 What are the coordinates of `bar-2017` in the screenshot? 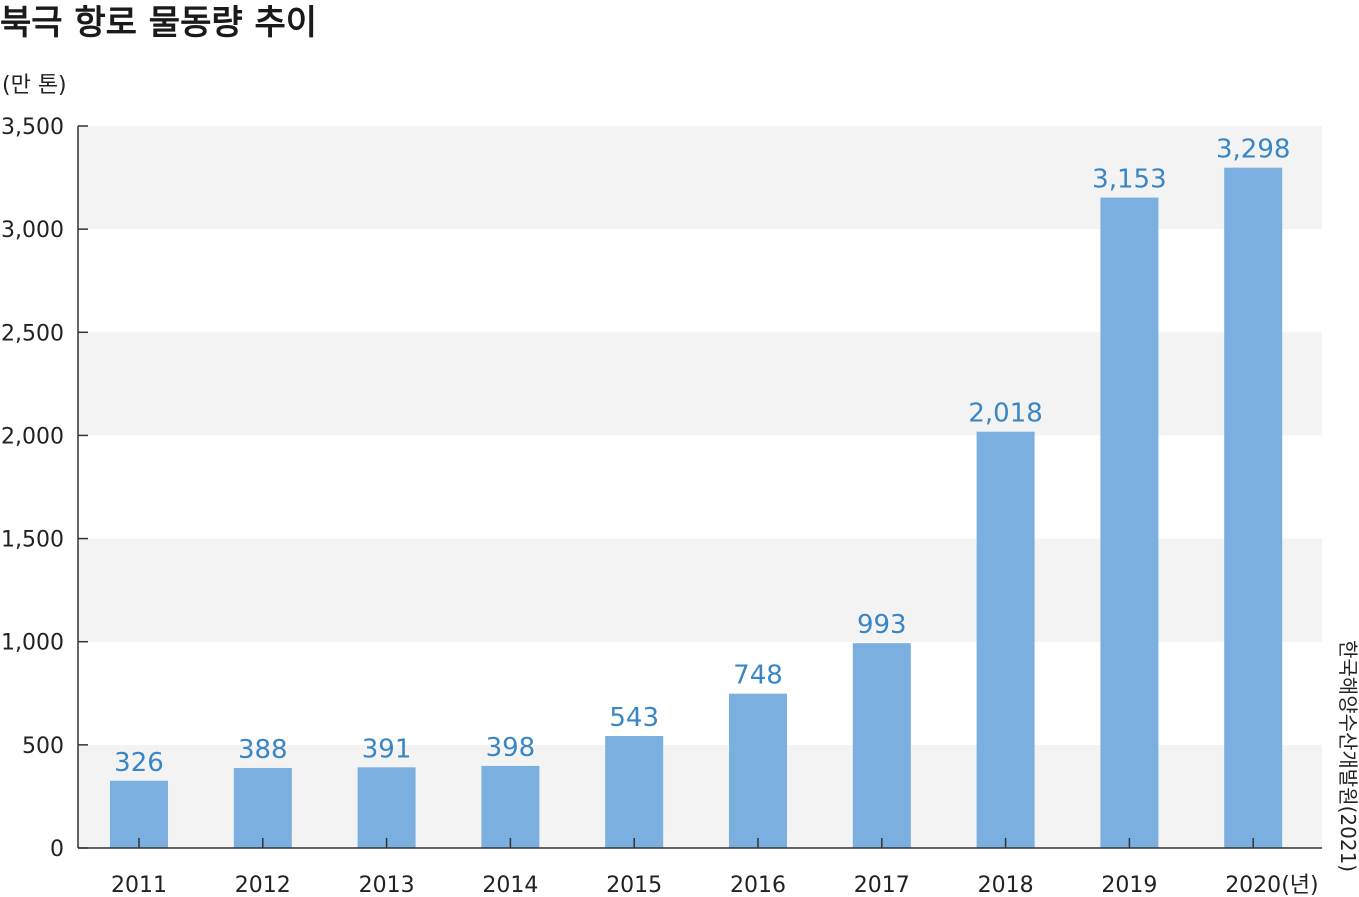 It's located at (881, 745).